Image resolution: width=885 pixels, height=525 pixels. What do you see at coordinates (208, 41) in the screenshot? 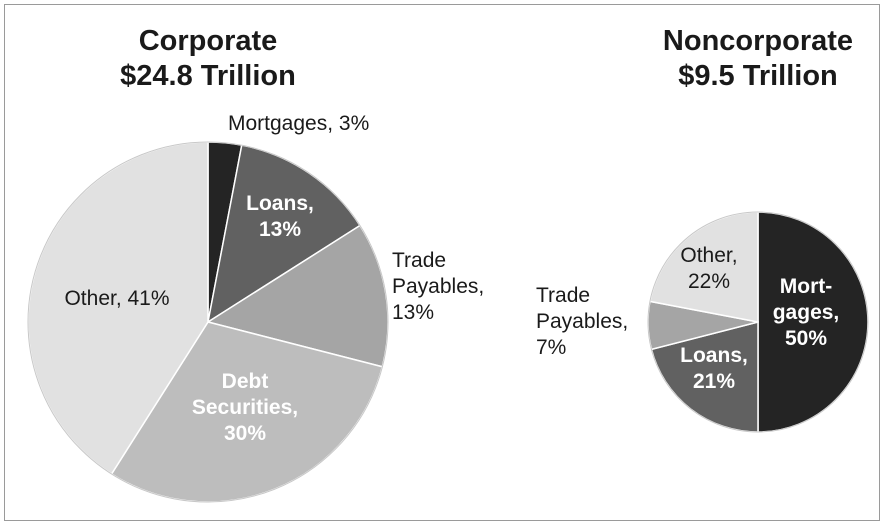
I see `corporate-chart-title: Corporate` at bounding box center [208, 41].